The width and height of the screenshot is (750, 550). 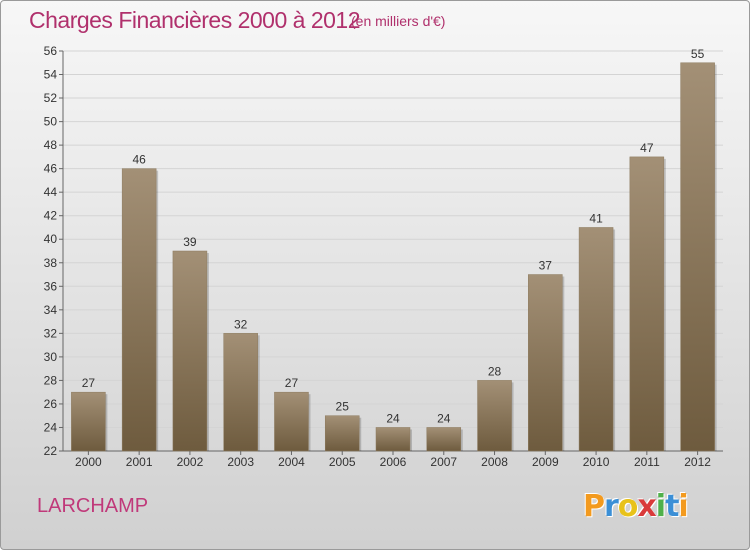 What do you see at coordinates (342, 462) in the screenshot?
I see `x-tick-label: 2005` at bounding box center [342, 462].